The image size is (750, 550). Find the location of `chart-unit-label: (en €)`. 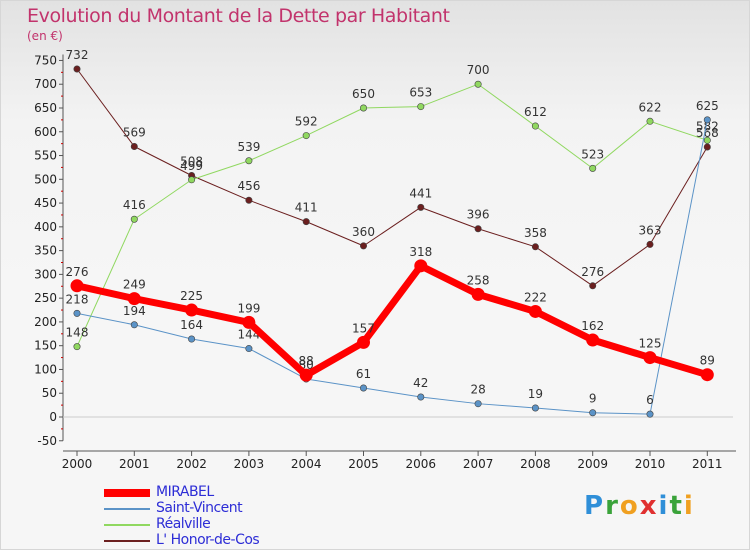

chart-unit-label: (en €) is located at coordinates (45, 36).